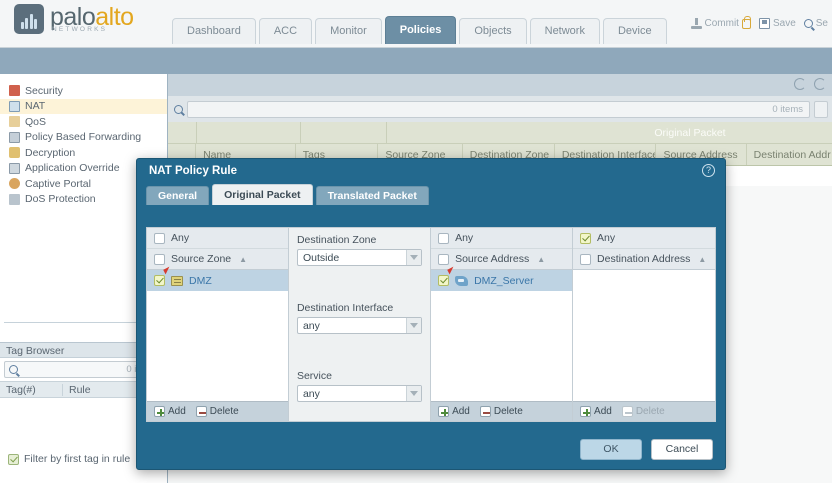 This screenshot has width=832, height=483. I want to click on destination-interface-label: Destination Interface, so click(345, 308).